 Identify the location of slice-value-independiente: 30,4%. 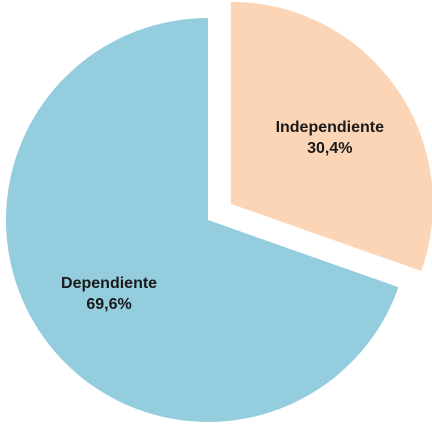
(329, 148).